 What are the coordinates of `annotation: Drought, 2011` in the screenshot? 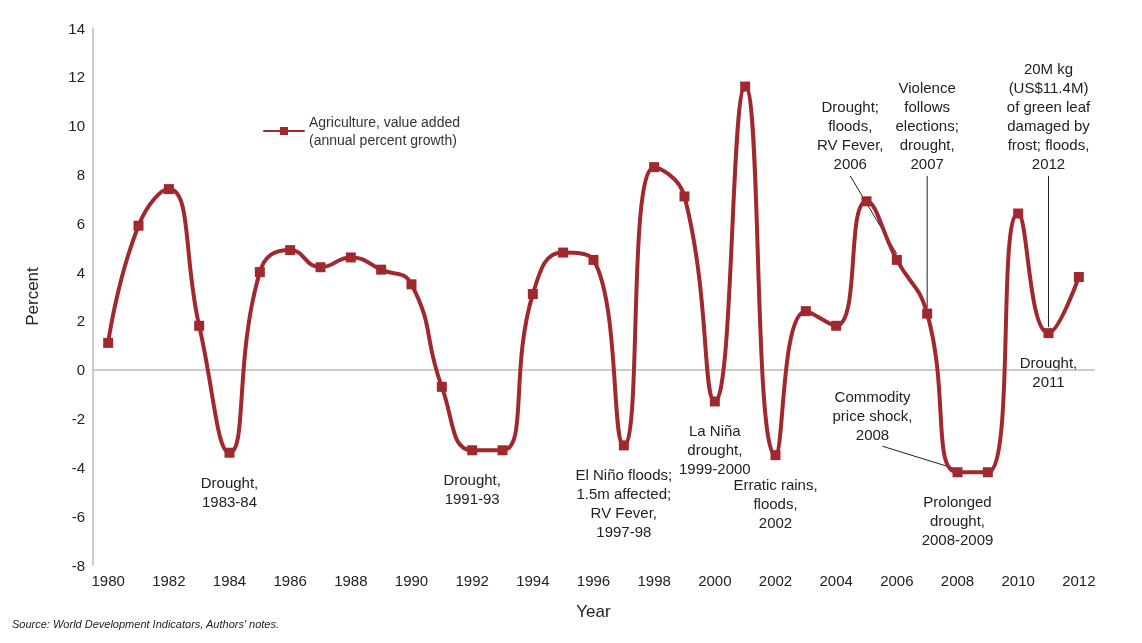 It's located at (1048, 372).